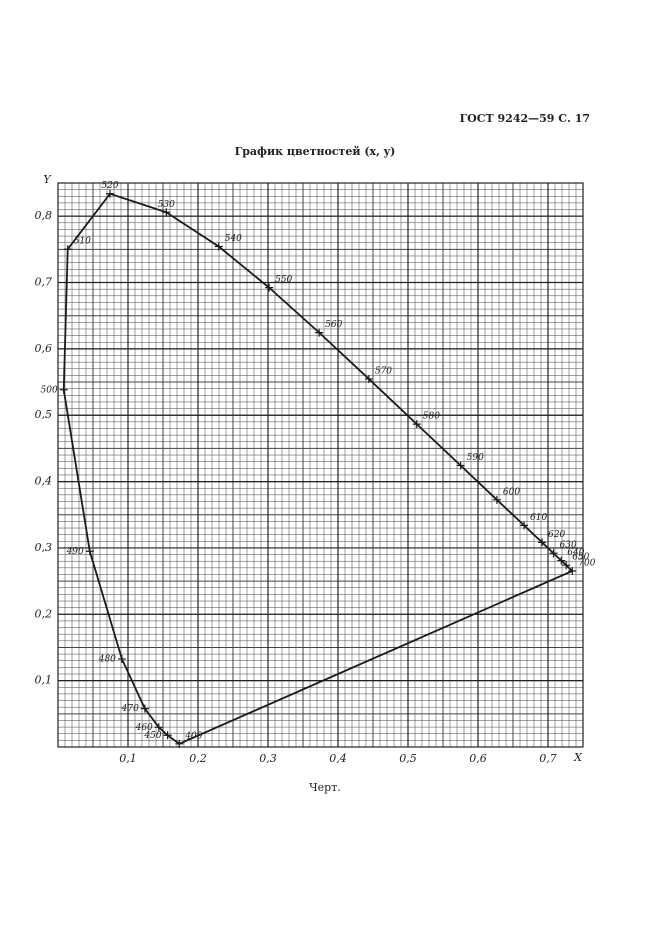 Image resolution: width=661 pixels, height=936 pixels. Describe the element at coordinates (338, 758) in the screenshot. I see `x-tick-label: 0,4` at that location.